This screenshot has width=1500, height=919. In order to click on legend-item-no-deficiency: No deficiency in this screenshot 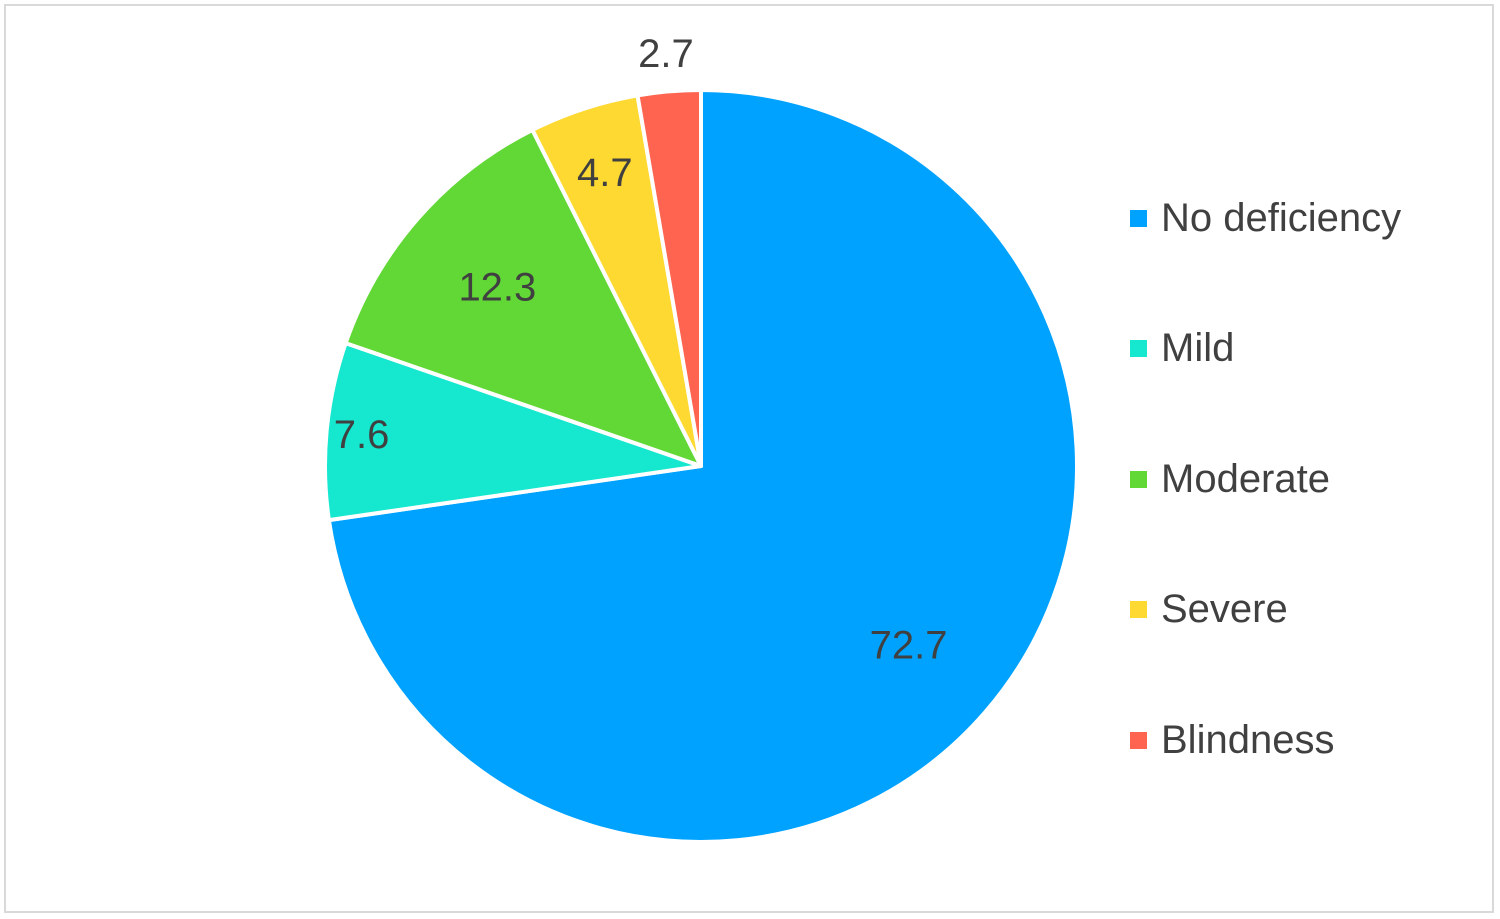, I will do `click(1310, 218)`.